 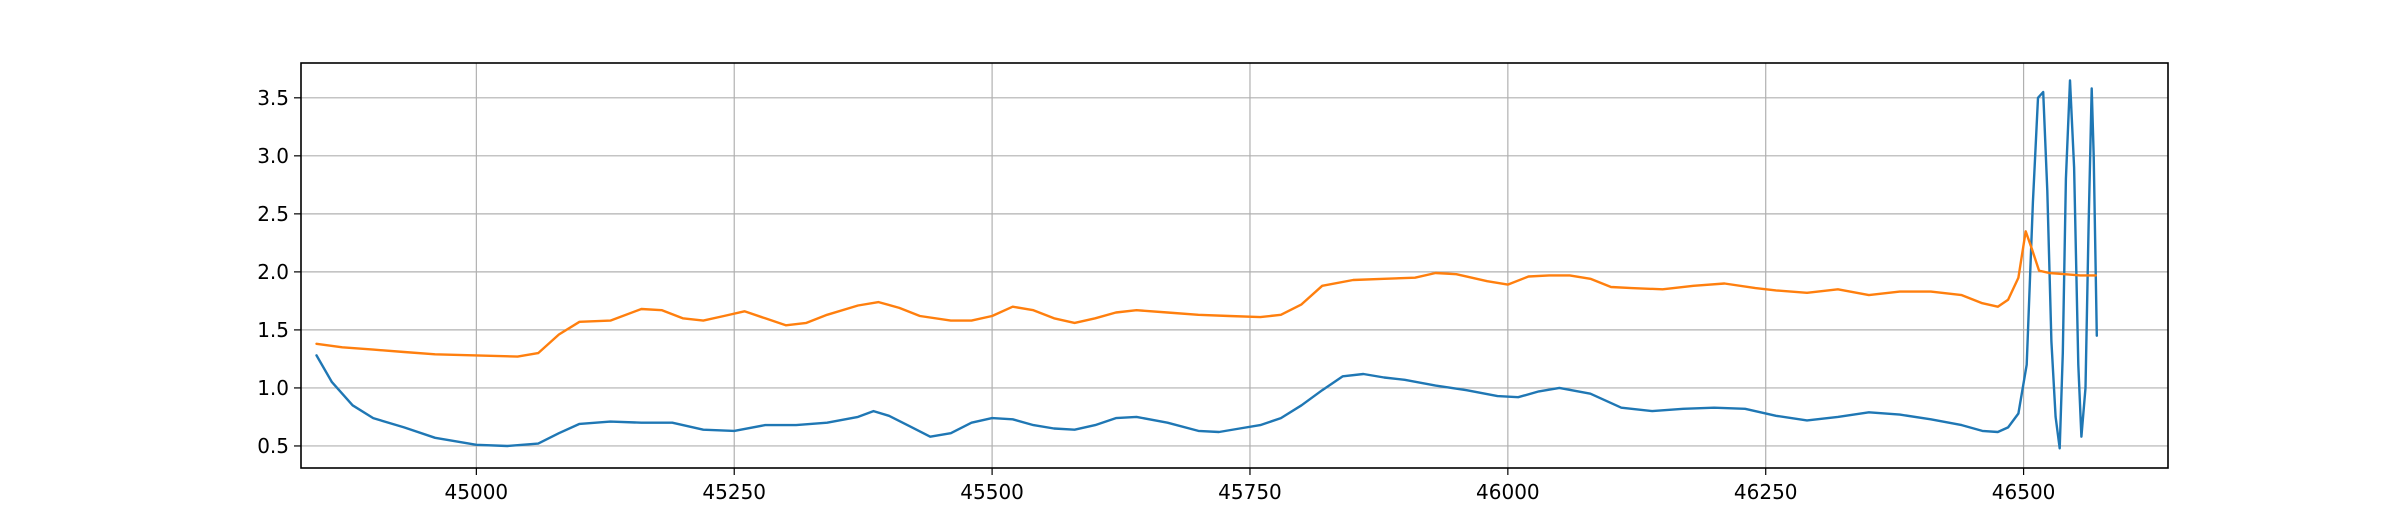 What do you see at coordinates (2024, 492) in the screenshot?
I see `x-tick-label: 46500` at bounding box center [2024, 492].